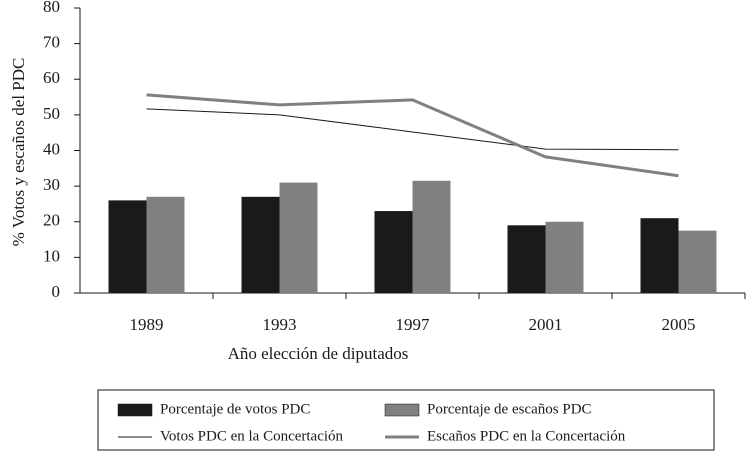 This screenshot has height=460, width=746. Describe the element at coordinates (252, 436) in the screenshot. I see `legend-label: Votos PDC en la Concertación` at that location.